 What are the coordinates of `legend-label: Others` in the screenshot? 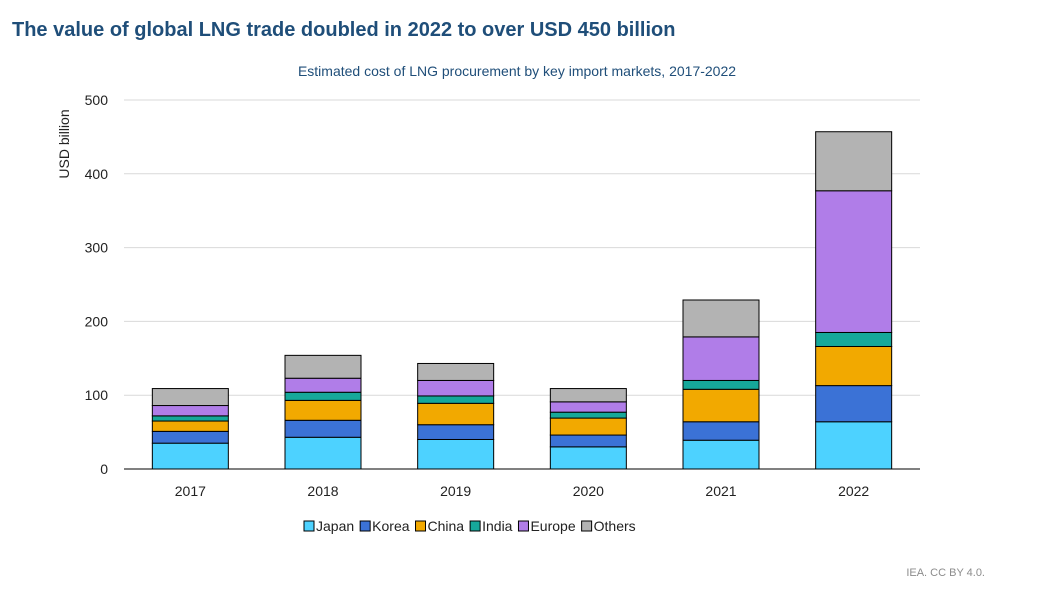 It's located at (615, 526).